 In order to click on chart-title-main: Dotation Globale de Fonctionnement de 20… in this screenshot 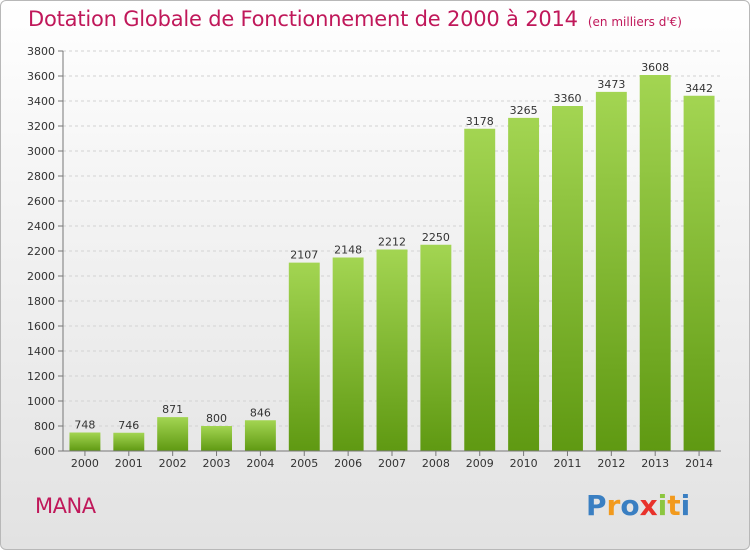, I will do `click(303, 19)`.